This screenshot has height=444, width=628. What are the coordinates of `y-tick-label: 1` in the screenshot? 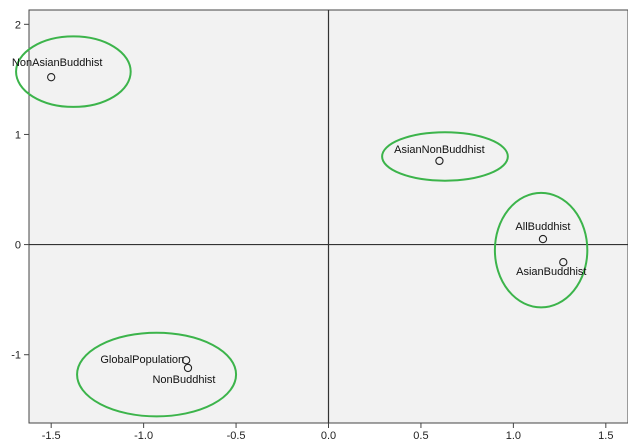 It's located at (18, 135).